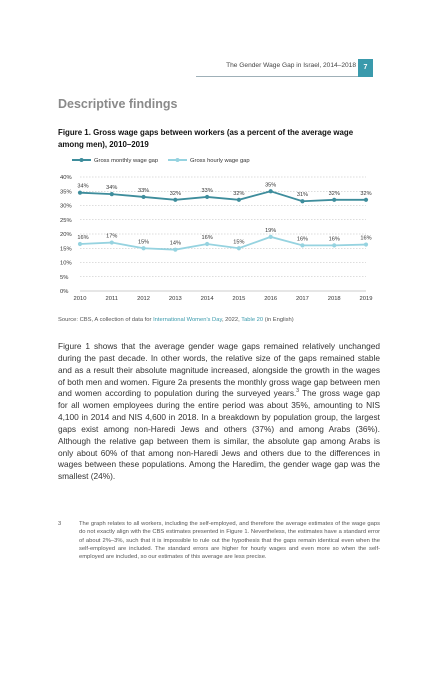  Describe the element at coordinates (238, 299) in the screenshot. I see `x-tick-label: 2015` at that location.